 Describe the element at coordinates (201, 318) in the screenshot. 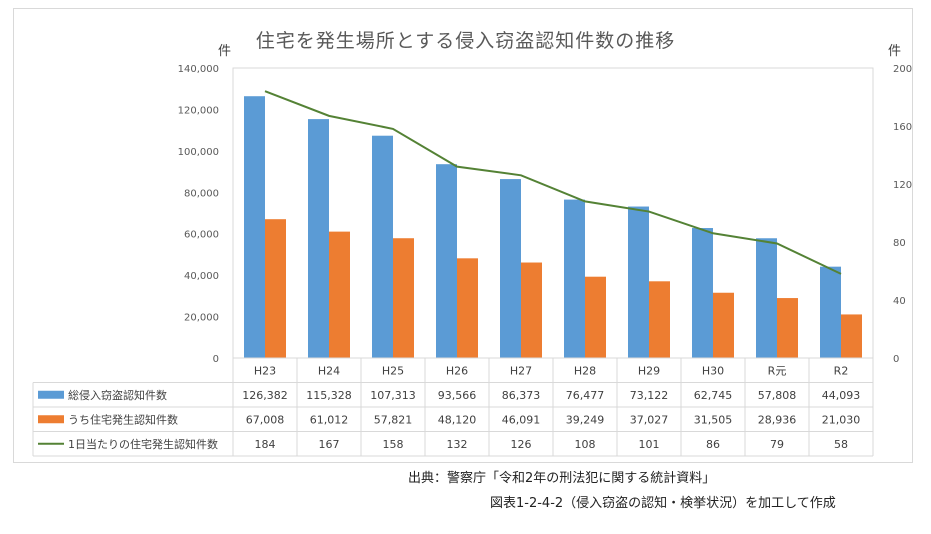

I see `y-tick-label: 20,000` at that location.